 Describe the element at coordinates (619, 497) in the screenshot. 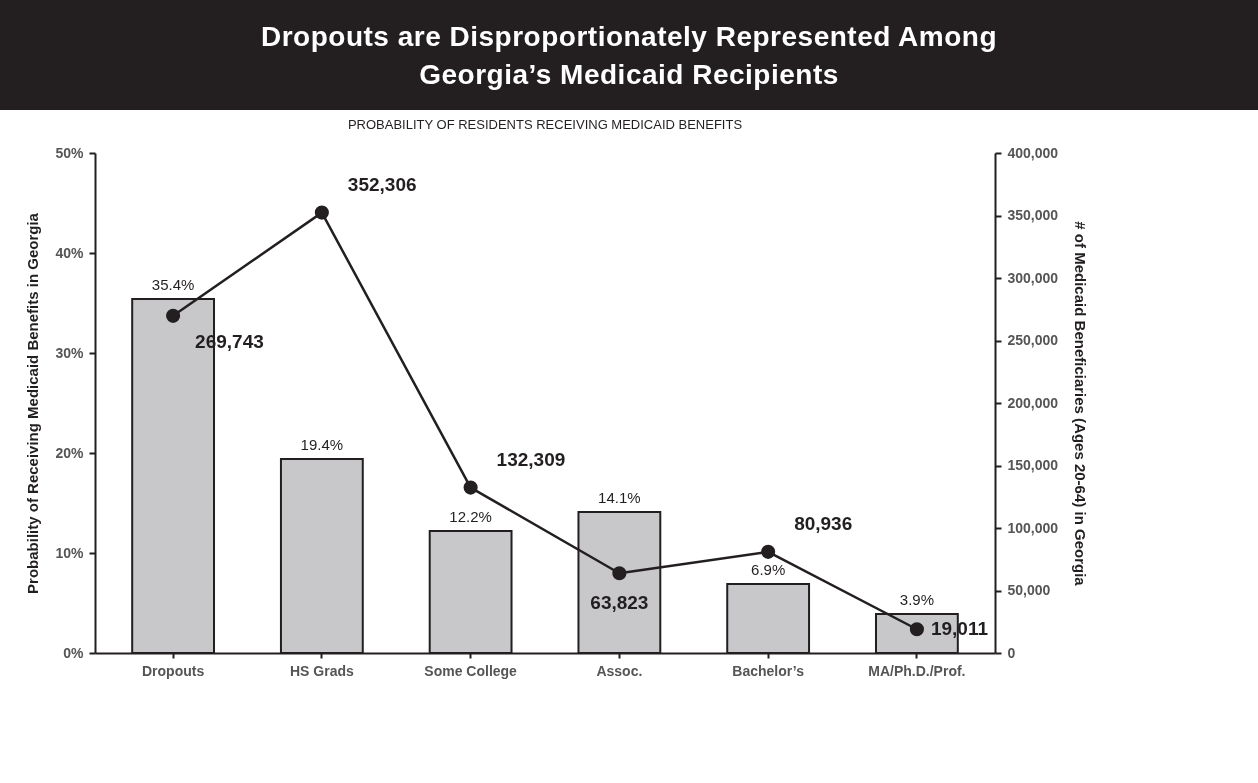

I see `data-label: 14.1%` at that location.